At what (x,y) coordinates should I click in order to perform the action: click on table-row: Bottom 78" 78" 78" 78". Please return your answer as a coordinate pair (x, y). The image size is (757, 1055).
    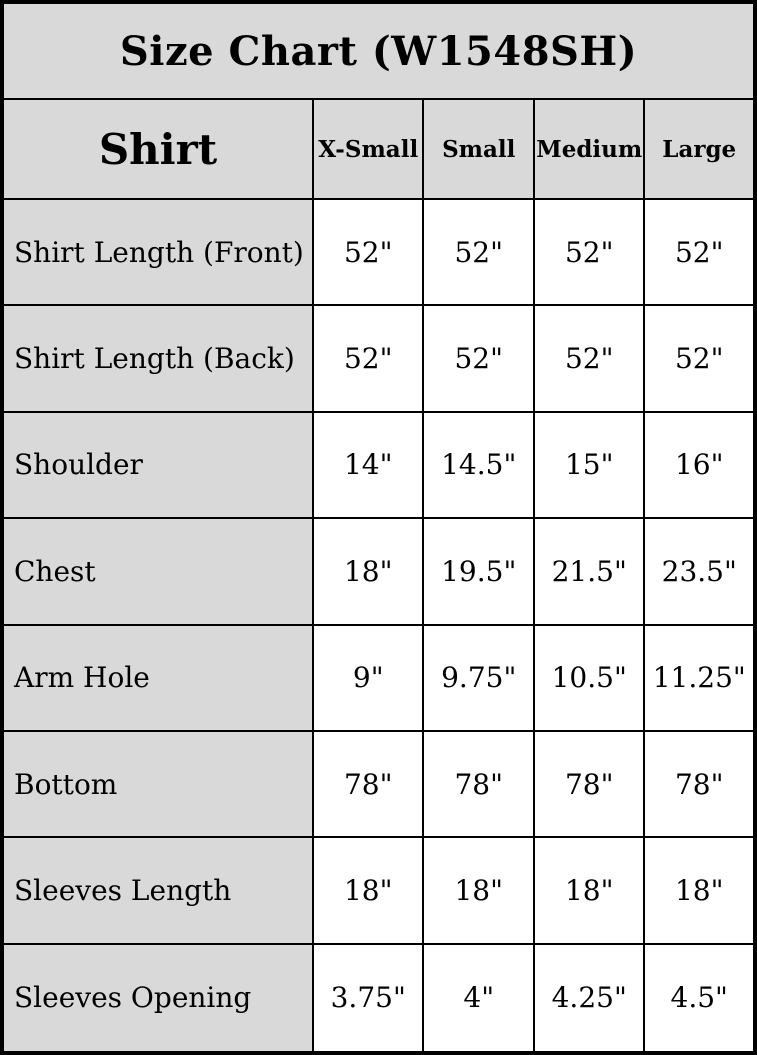
    Looking at the image, I should click on (378, 784).